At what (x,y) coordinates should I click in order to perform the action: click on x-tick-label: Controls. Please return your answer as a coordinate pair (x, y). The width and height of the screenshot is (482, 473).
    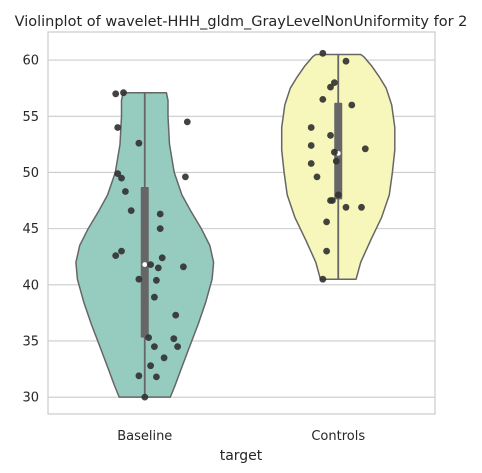
    Looking at the image, I should click on (338, 436).